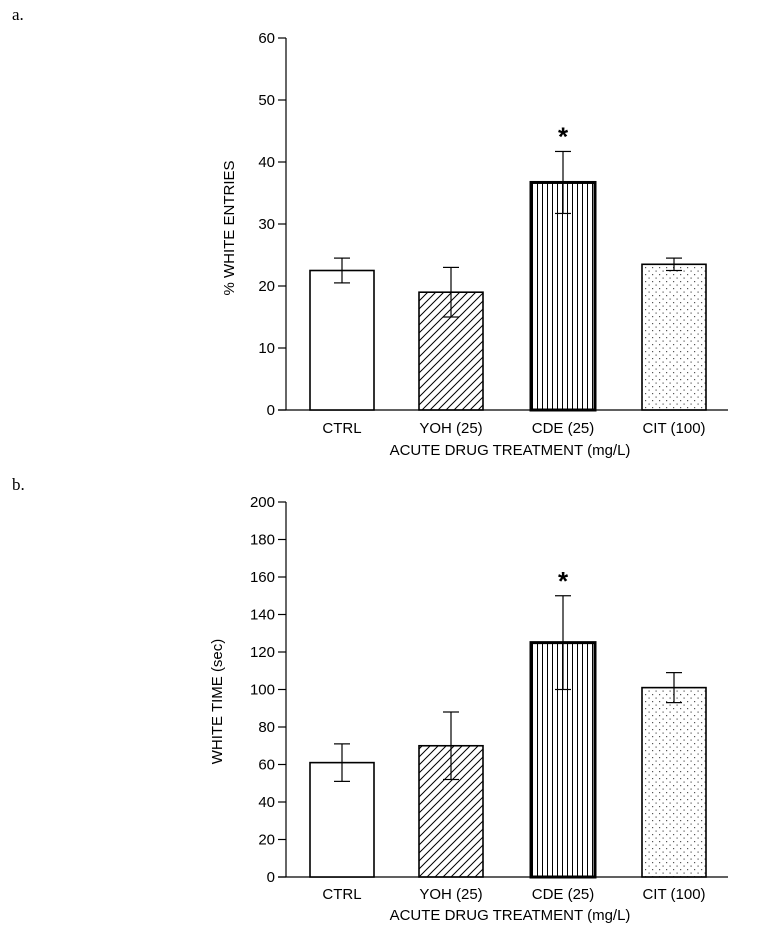 The image size is (778, 934). What do you see at coordinates (266, 100) in the screenshot?
I see `y-tick-label: 50` at bounding box center [266, 100].